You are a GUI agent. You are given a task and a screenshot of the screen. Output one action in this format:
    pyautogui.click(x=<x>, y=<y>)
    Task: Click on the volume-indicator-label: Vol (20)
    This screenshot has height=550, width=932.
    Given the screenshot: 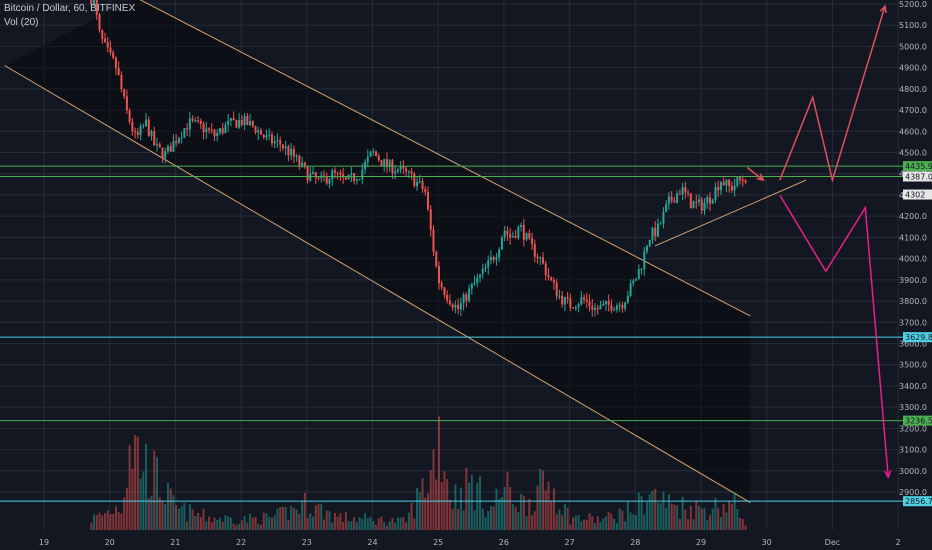 What is the action you would take?
    pyautogui.click(x=21, y=22)
    